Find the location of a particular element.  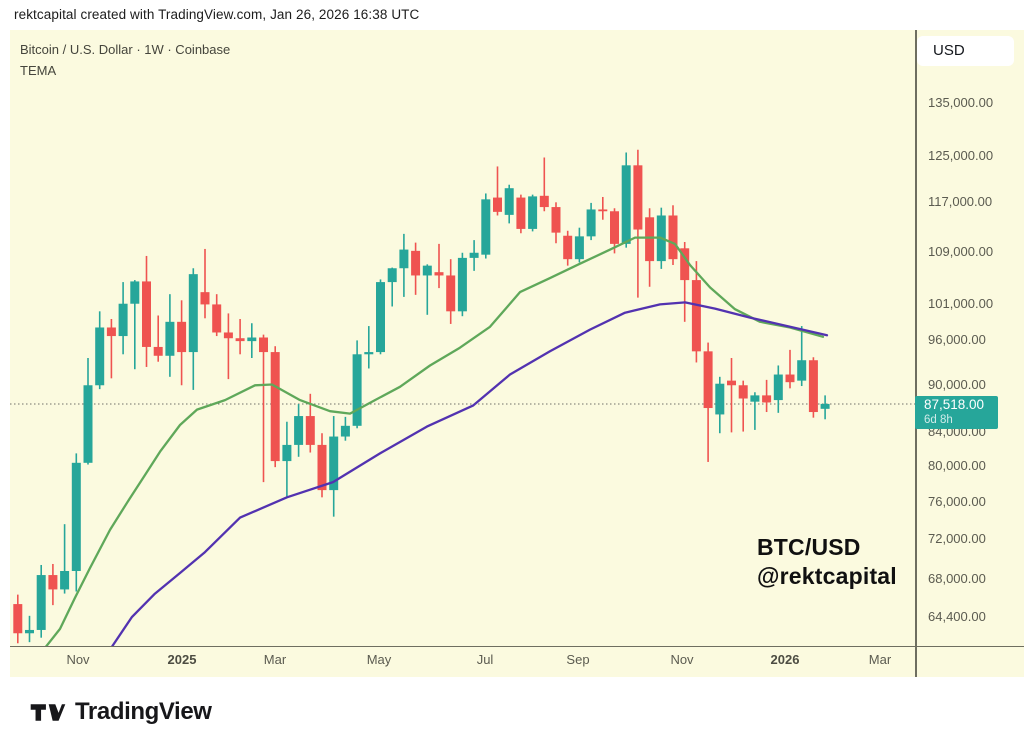

time-label: 2025 is located at coordinates (182, 659).